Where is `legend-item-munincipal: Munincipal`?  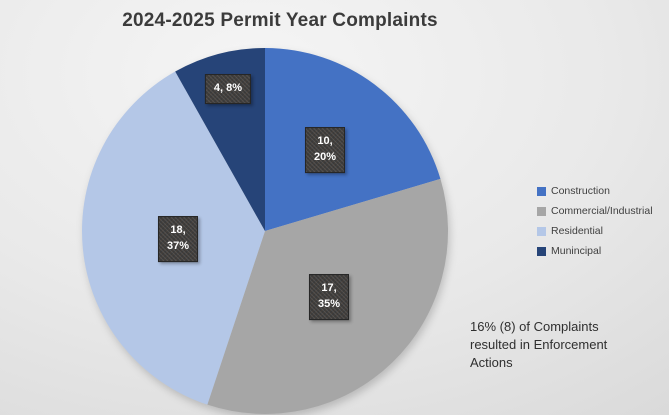
legend-item-munincipal: Munincipal is located at coordinates (601, 251).